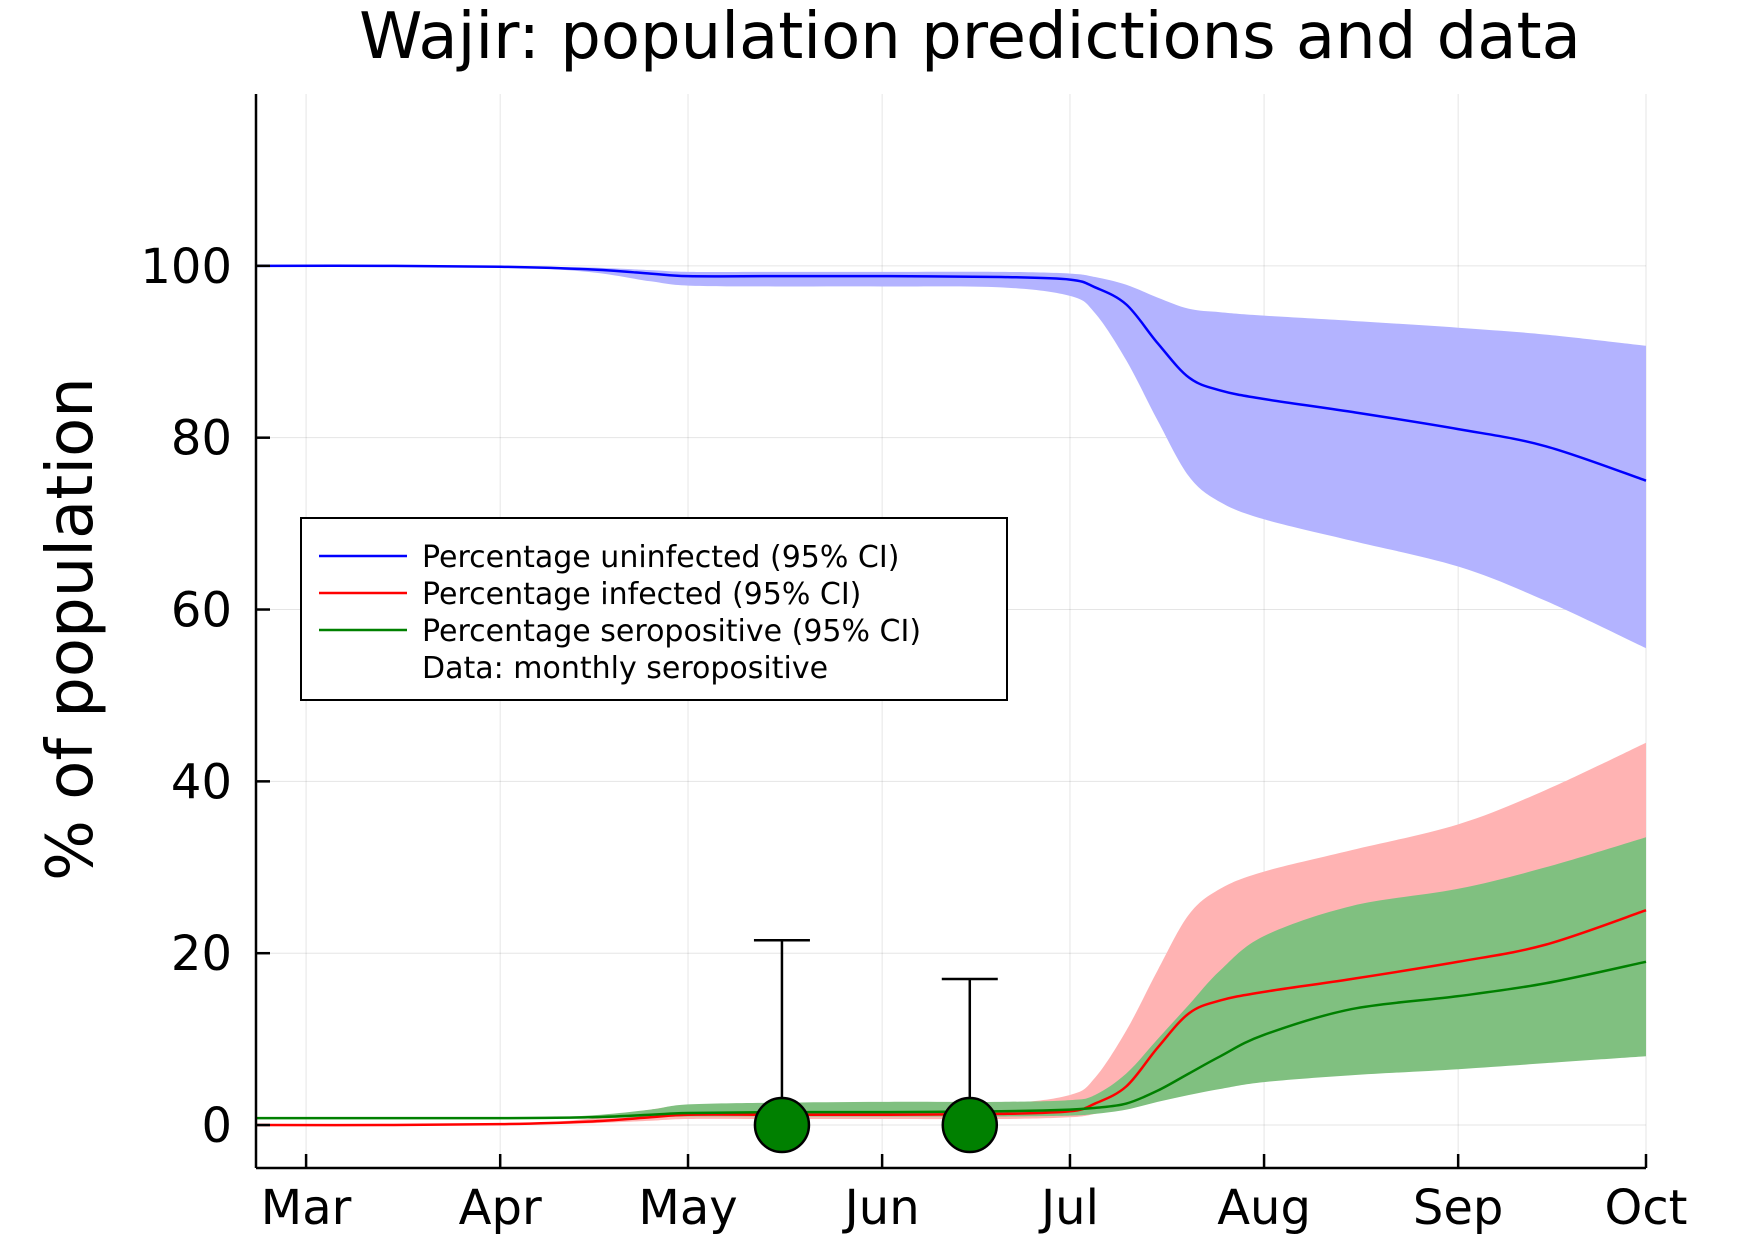 This screenshot has height=1250, width=1750. I want to click on x-tick-label: Jun, so click(881, 1208).